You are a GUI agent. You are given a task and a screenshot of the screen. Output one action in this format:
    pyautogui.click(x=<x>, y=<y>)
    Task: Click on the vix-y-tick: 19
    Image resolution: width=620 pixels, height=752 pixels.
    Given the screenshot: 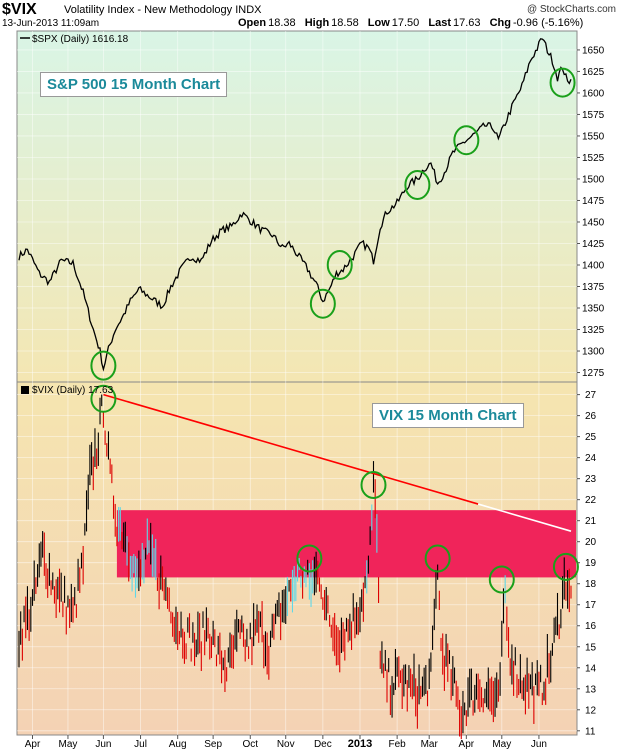 What is the action you would take?
    pyautogui.click(x=591, y=563)
    